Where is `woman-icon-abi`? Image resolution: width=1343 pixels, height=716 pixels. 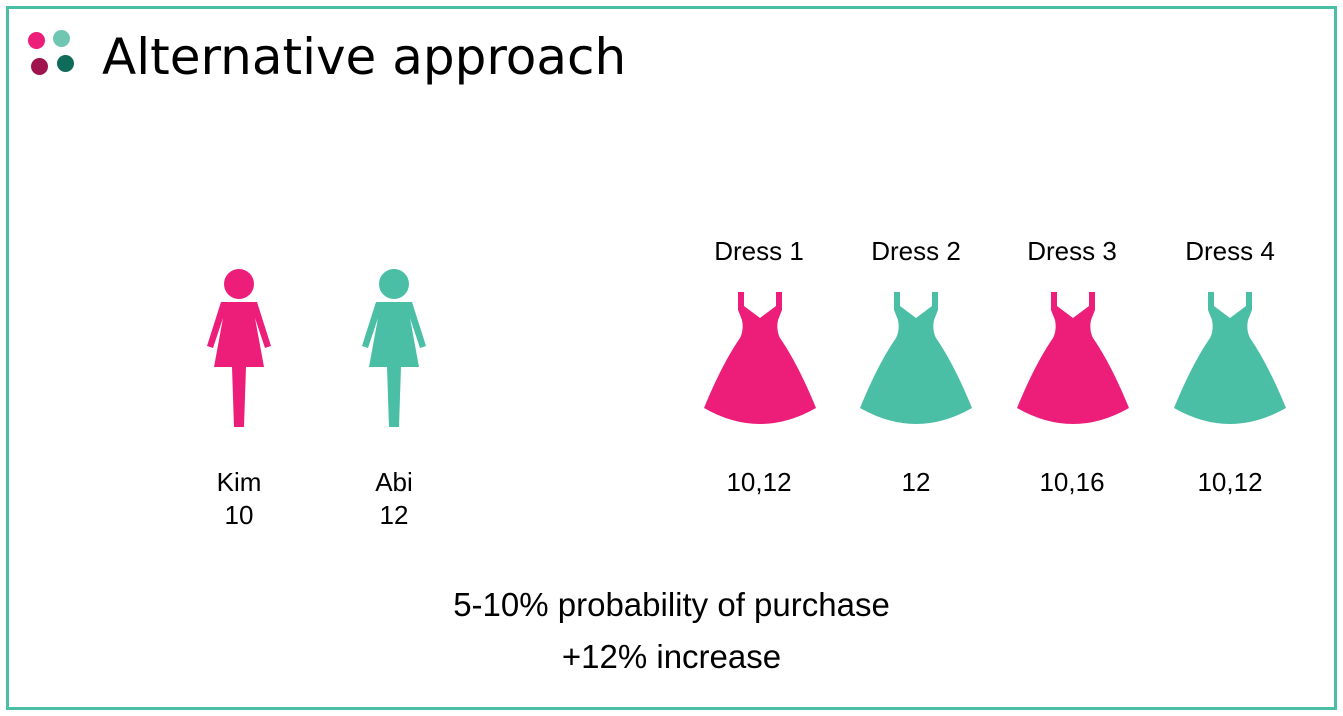 woman-icon-abi is located at coordinates (394, 348).